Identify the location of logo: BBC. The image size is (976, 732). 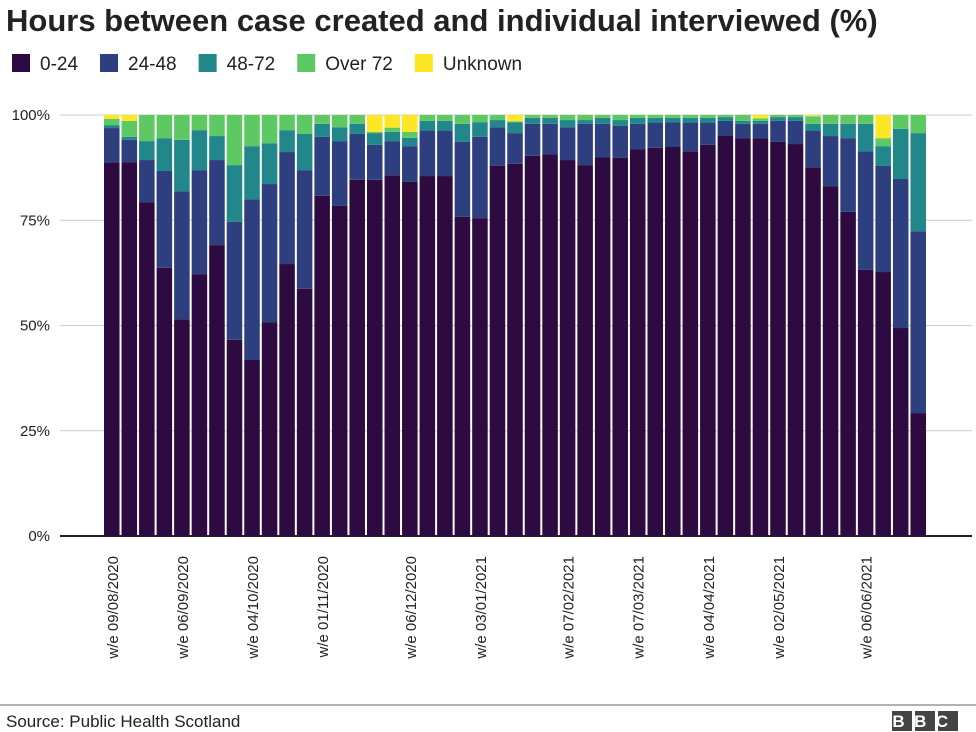
(925, 721).